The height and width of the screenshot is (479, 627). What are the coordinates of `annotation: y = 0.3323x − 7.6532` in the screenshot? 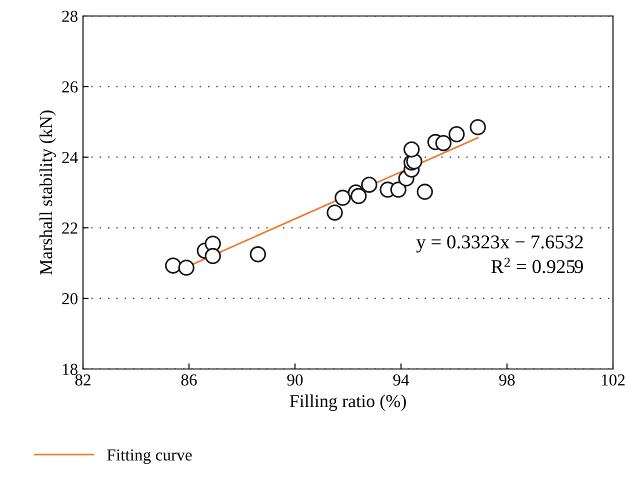 It's located at (499, 243).